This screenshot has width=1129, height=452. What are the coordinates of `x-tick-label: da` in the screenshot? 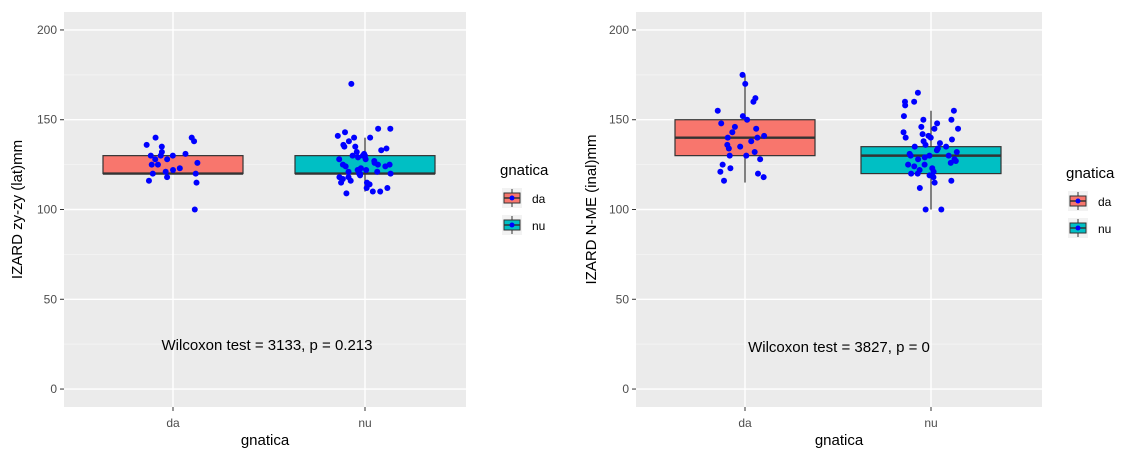 It's located at (745, 423).